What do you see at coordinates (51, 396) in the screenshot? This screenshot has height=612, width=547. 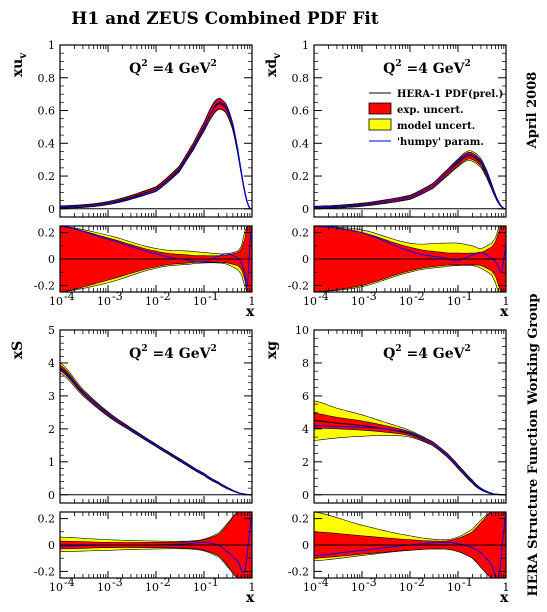 I see `main-y-tick-label: 3` at bounding box center [51, 396].